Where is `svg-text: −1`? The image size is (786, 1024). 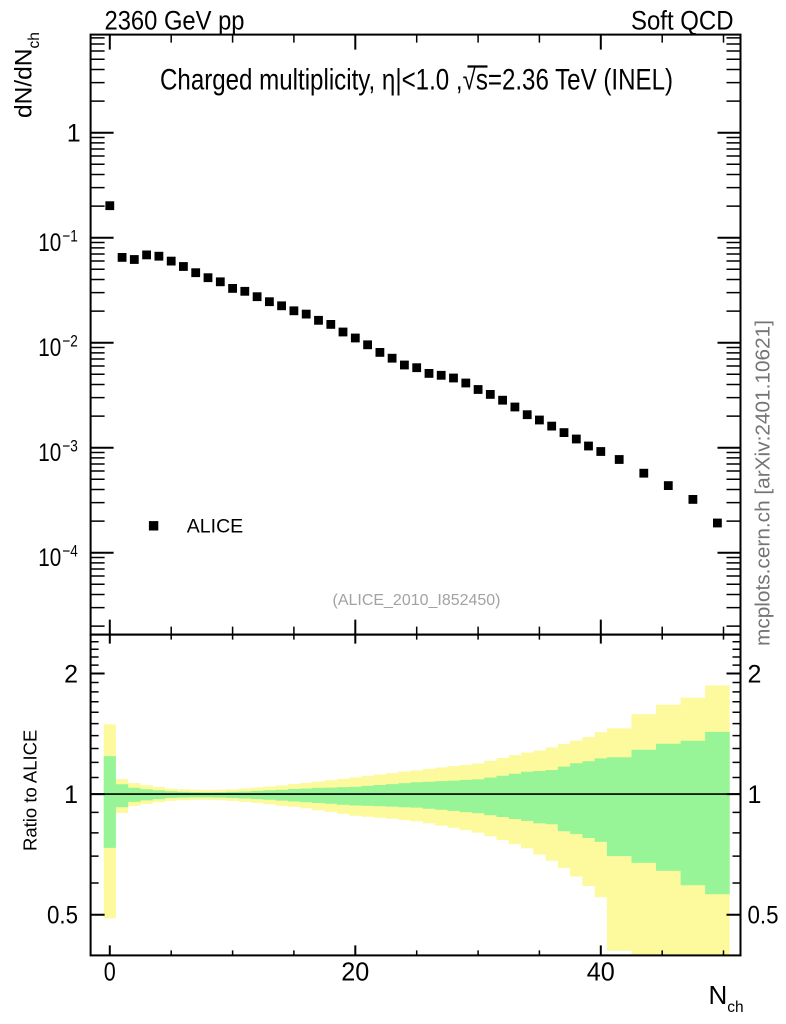 svg-text: −1 is located at coordinates (70, 237).